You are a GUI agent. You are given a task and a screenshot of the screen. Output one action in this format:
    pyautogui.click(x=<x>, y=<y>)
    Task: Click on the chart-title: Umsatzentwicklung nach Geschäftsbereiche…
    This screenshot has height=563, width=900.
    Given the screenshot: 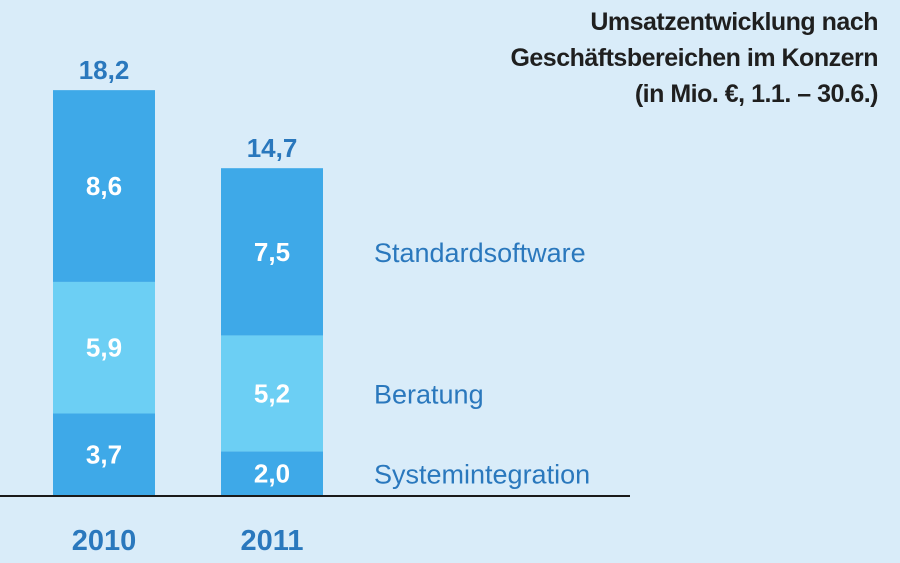 What is the action you would take?
    pyautogui.click(x=694, y=58)
    